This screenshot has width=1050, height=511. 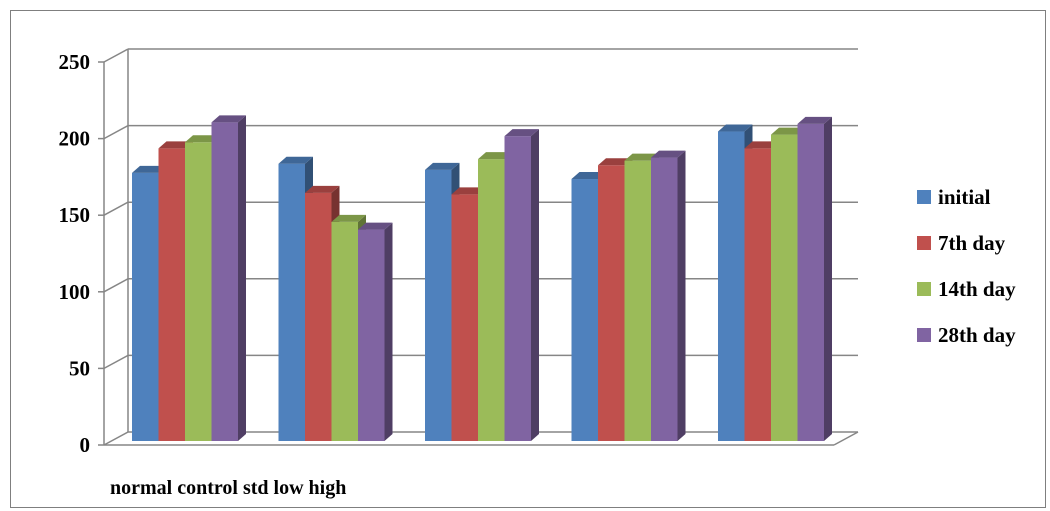 I want to click on category-axis-label: normal control std low high, so click(x=228, y=488).